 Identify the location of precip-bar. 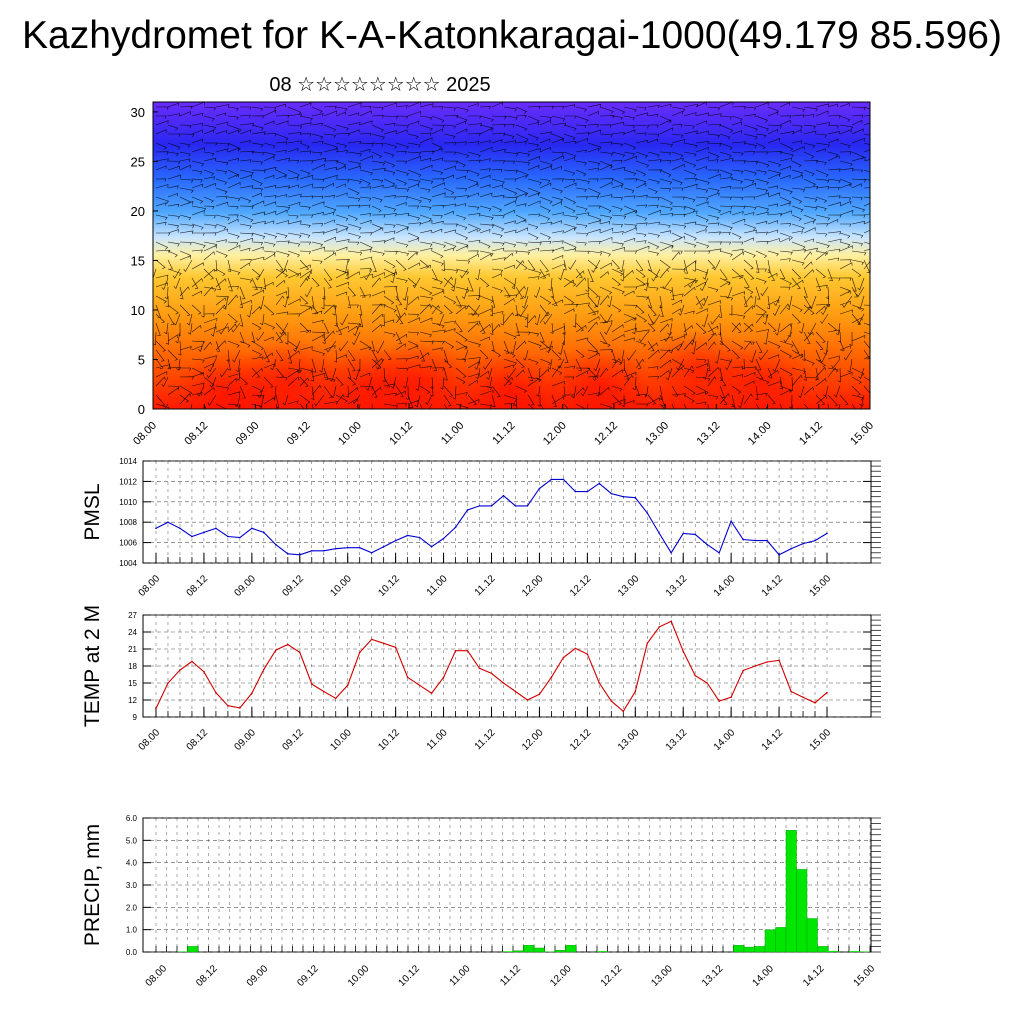
(529, 949).